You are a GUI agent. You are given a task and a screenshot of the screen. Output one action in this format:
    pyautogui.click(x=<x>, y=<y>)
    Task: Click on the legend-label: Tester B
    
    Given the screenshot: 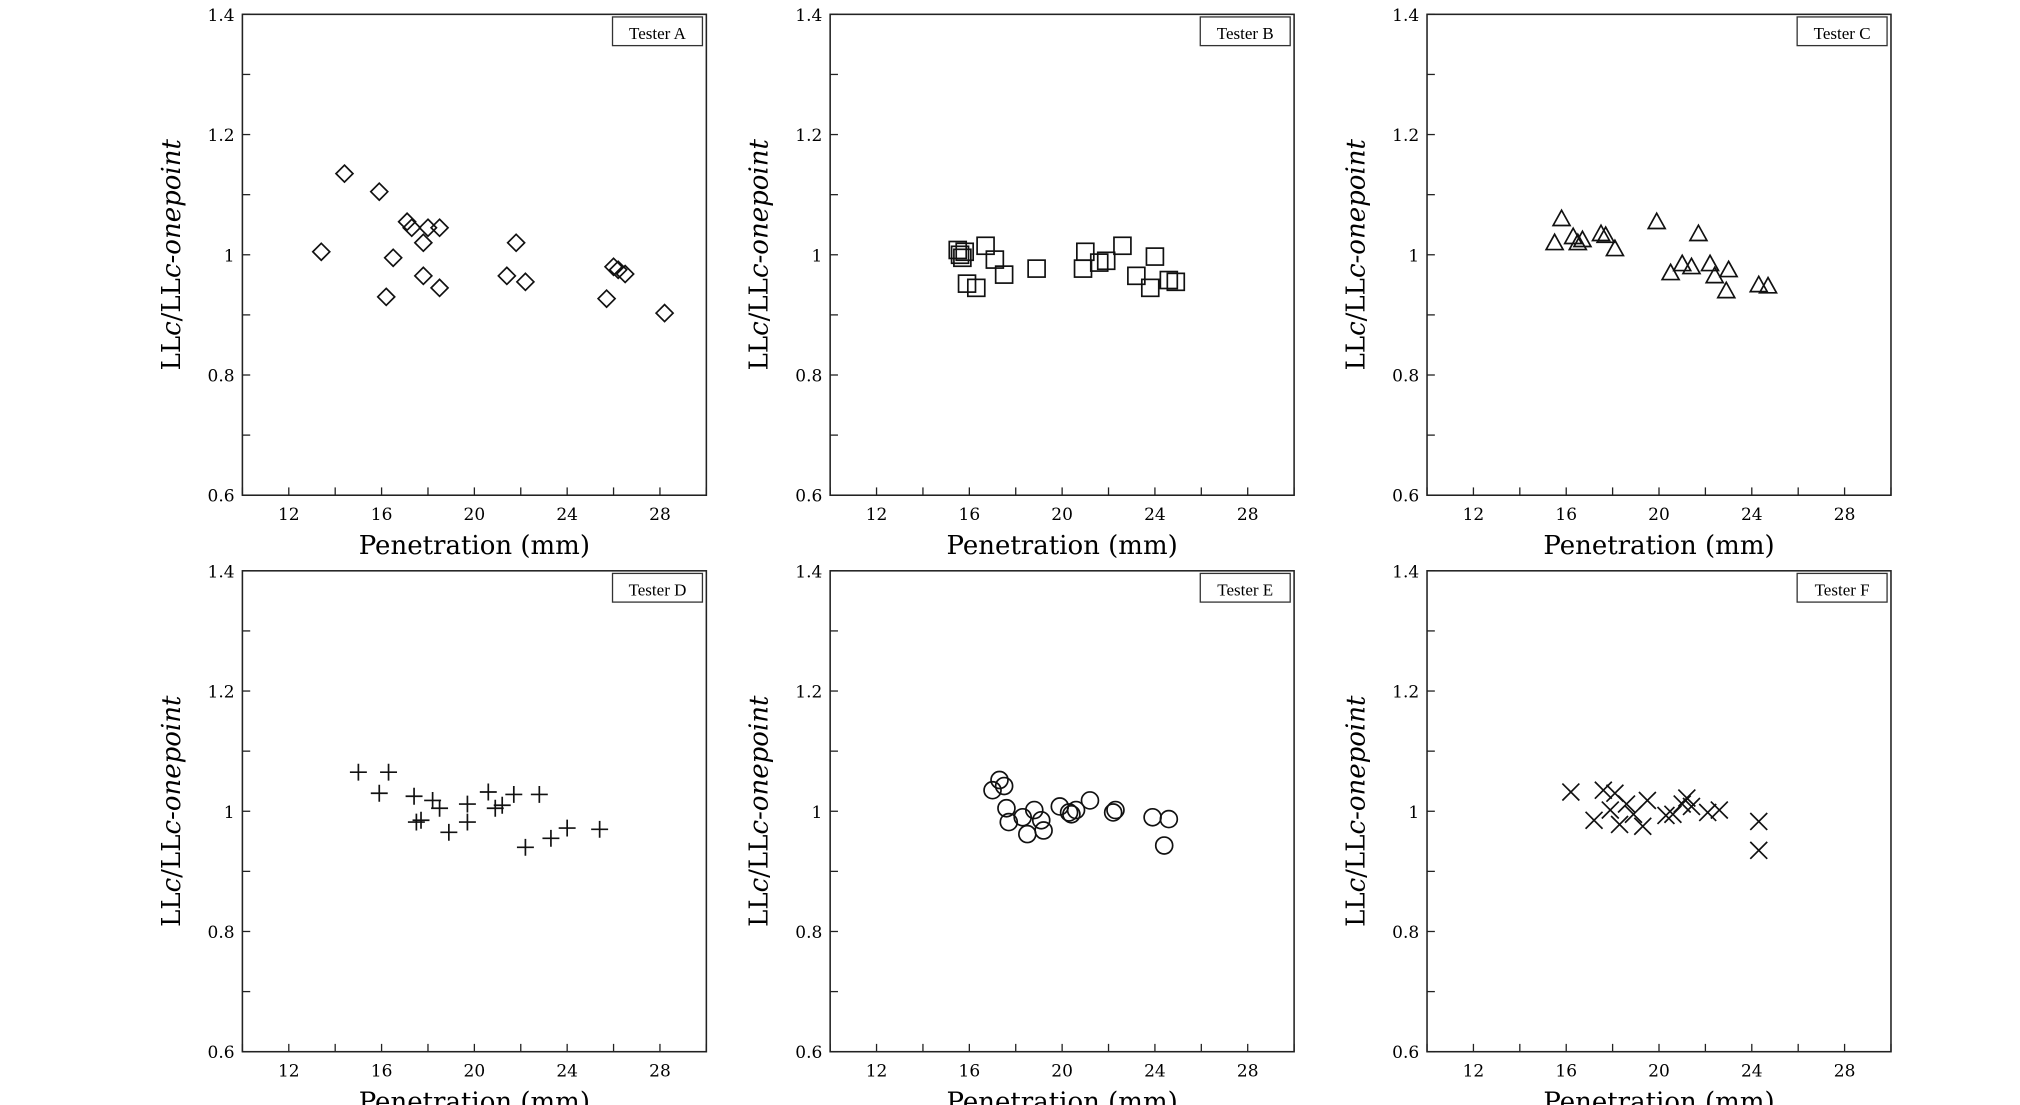 What is the action you would take?
    pyautogui.click(x=1245, y=33)
    